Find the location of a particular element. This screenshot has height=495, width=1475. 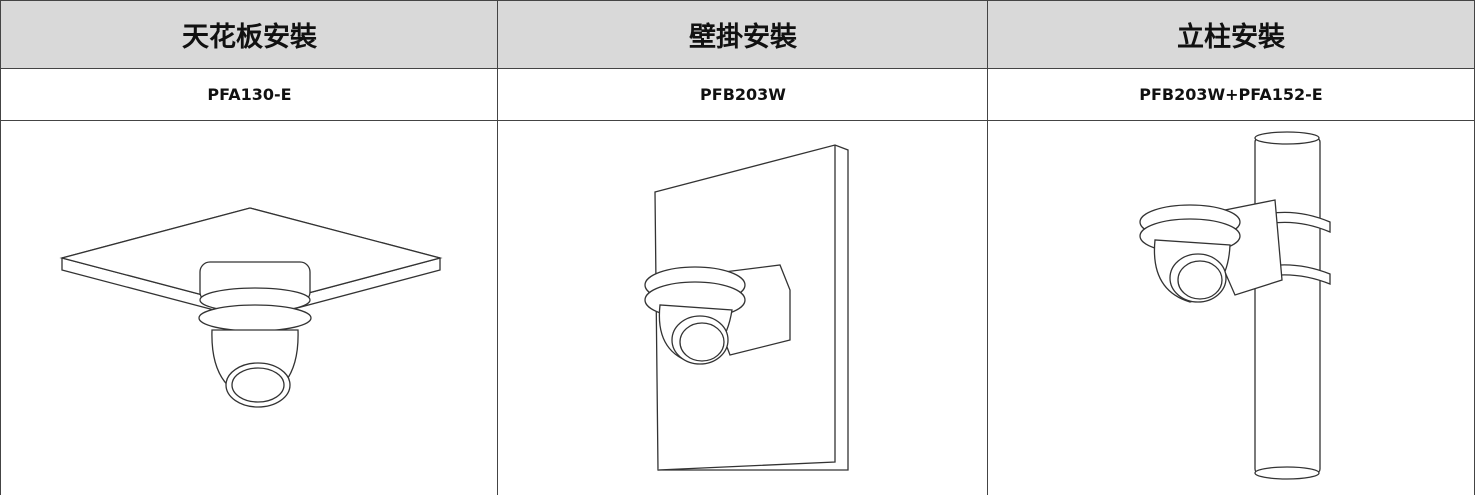

pole-illustration is located at coordinates (1235, 305).